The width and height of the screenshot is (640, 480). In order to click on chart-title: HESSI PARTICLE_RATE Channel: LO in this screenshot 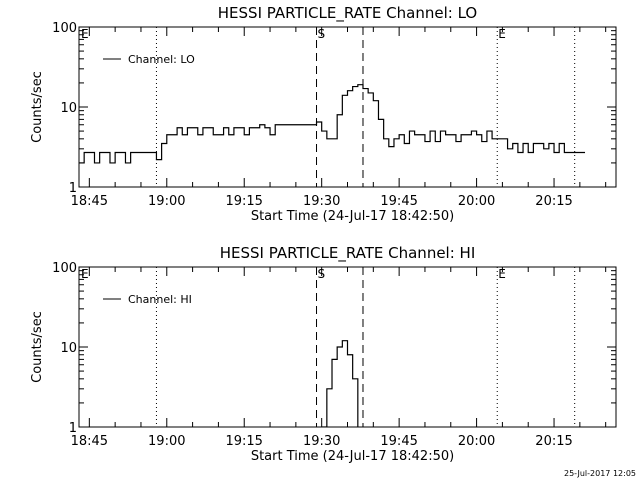, I will do `click(347, 13)`.